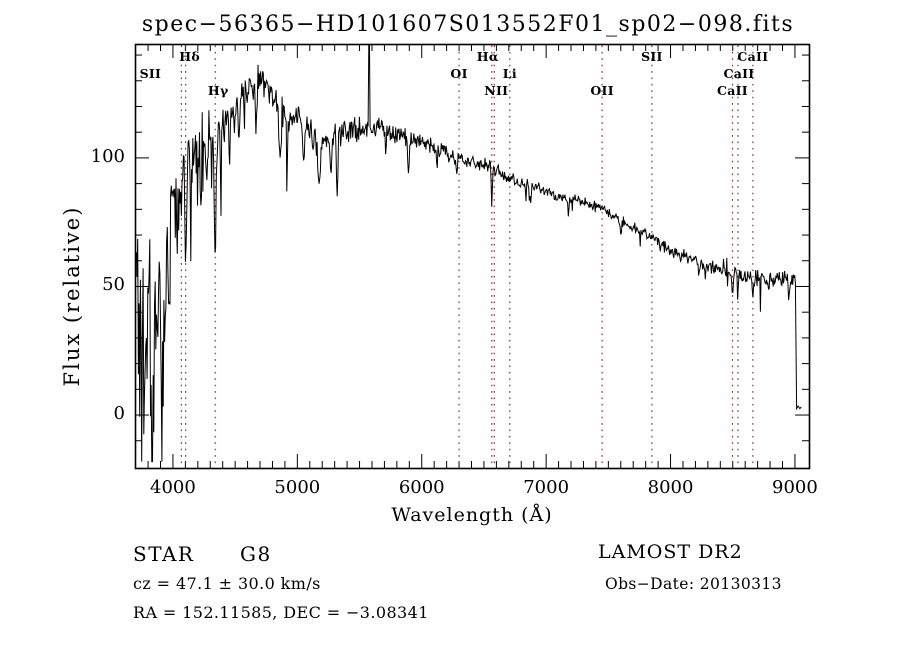 This screenshot has width=900, height=650. I want to click on y-tick-label: 0, so click(119, 414).